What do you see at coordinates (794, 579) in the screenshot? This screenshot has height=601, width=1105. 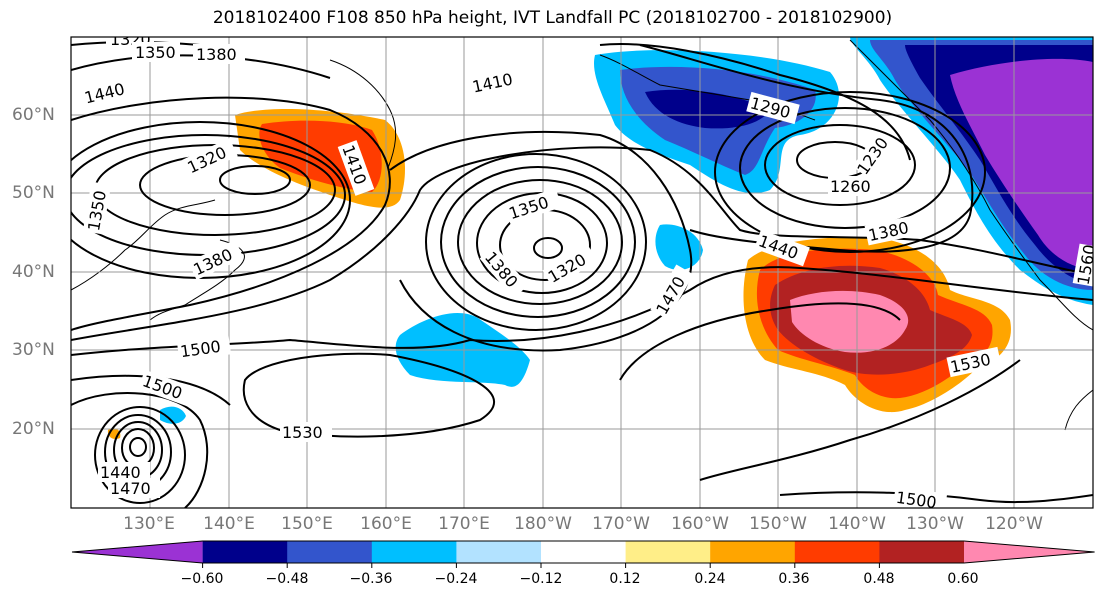 I see `colorbar-tick-label: 0.36` at bounding box center [794, 579].